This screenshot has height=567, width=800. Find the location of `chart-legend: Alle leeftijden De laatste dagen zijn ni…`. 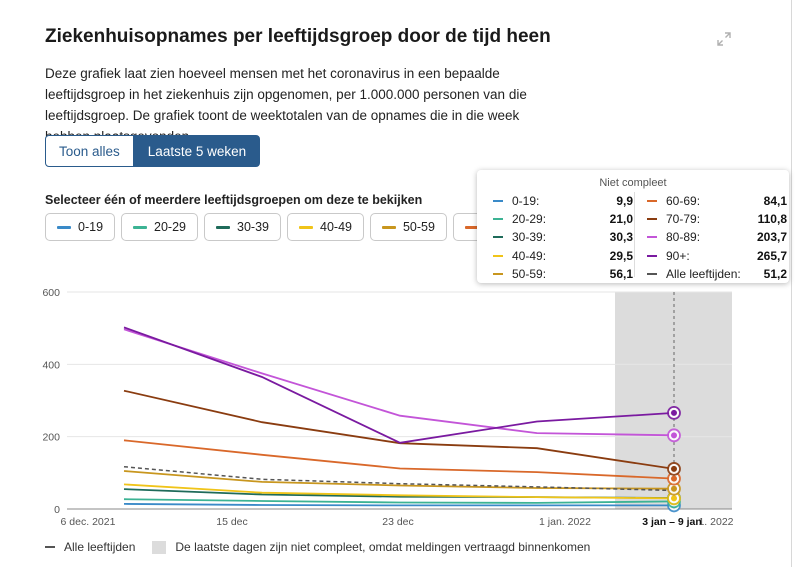

chart-legend: Alle leeftijden De laatste dagen zijn ni… is located at coordinates (317, 547).